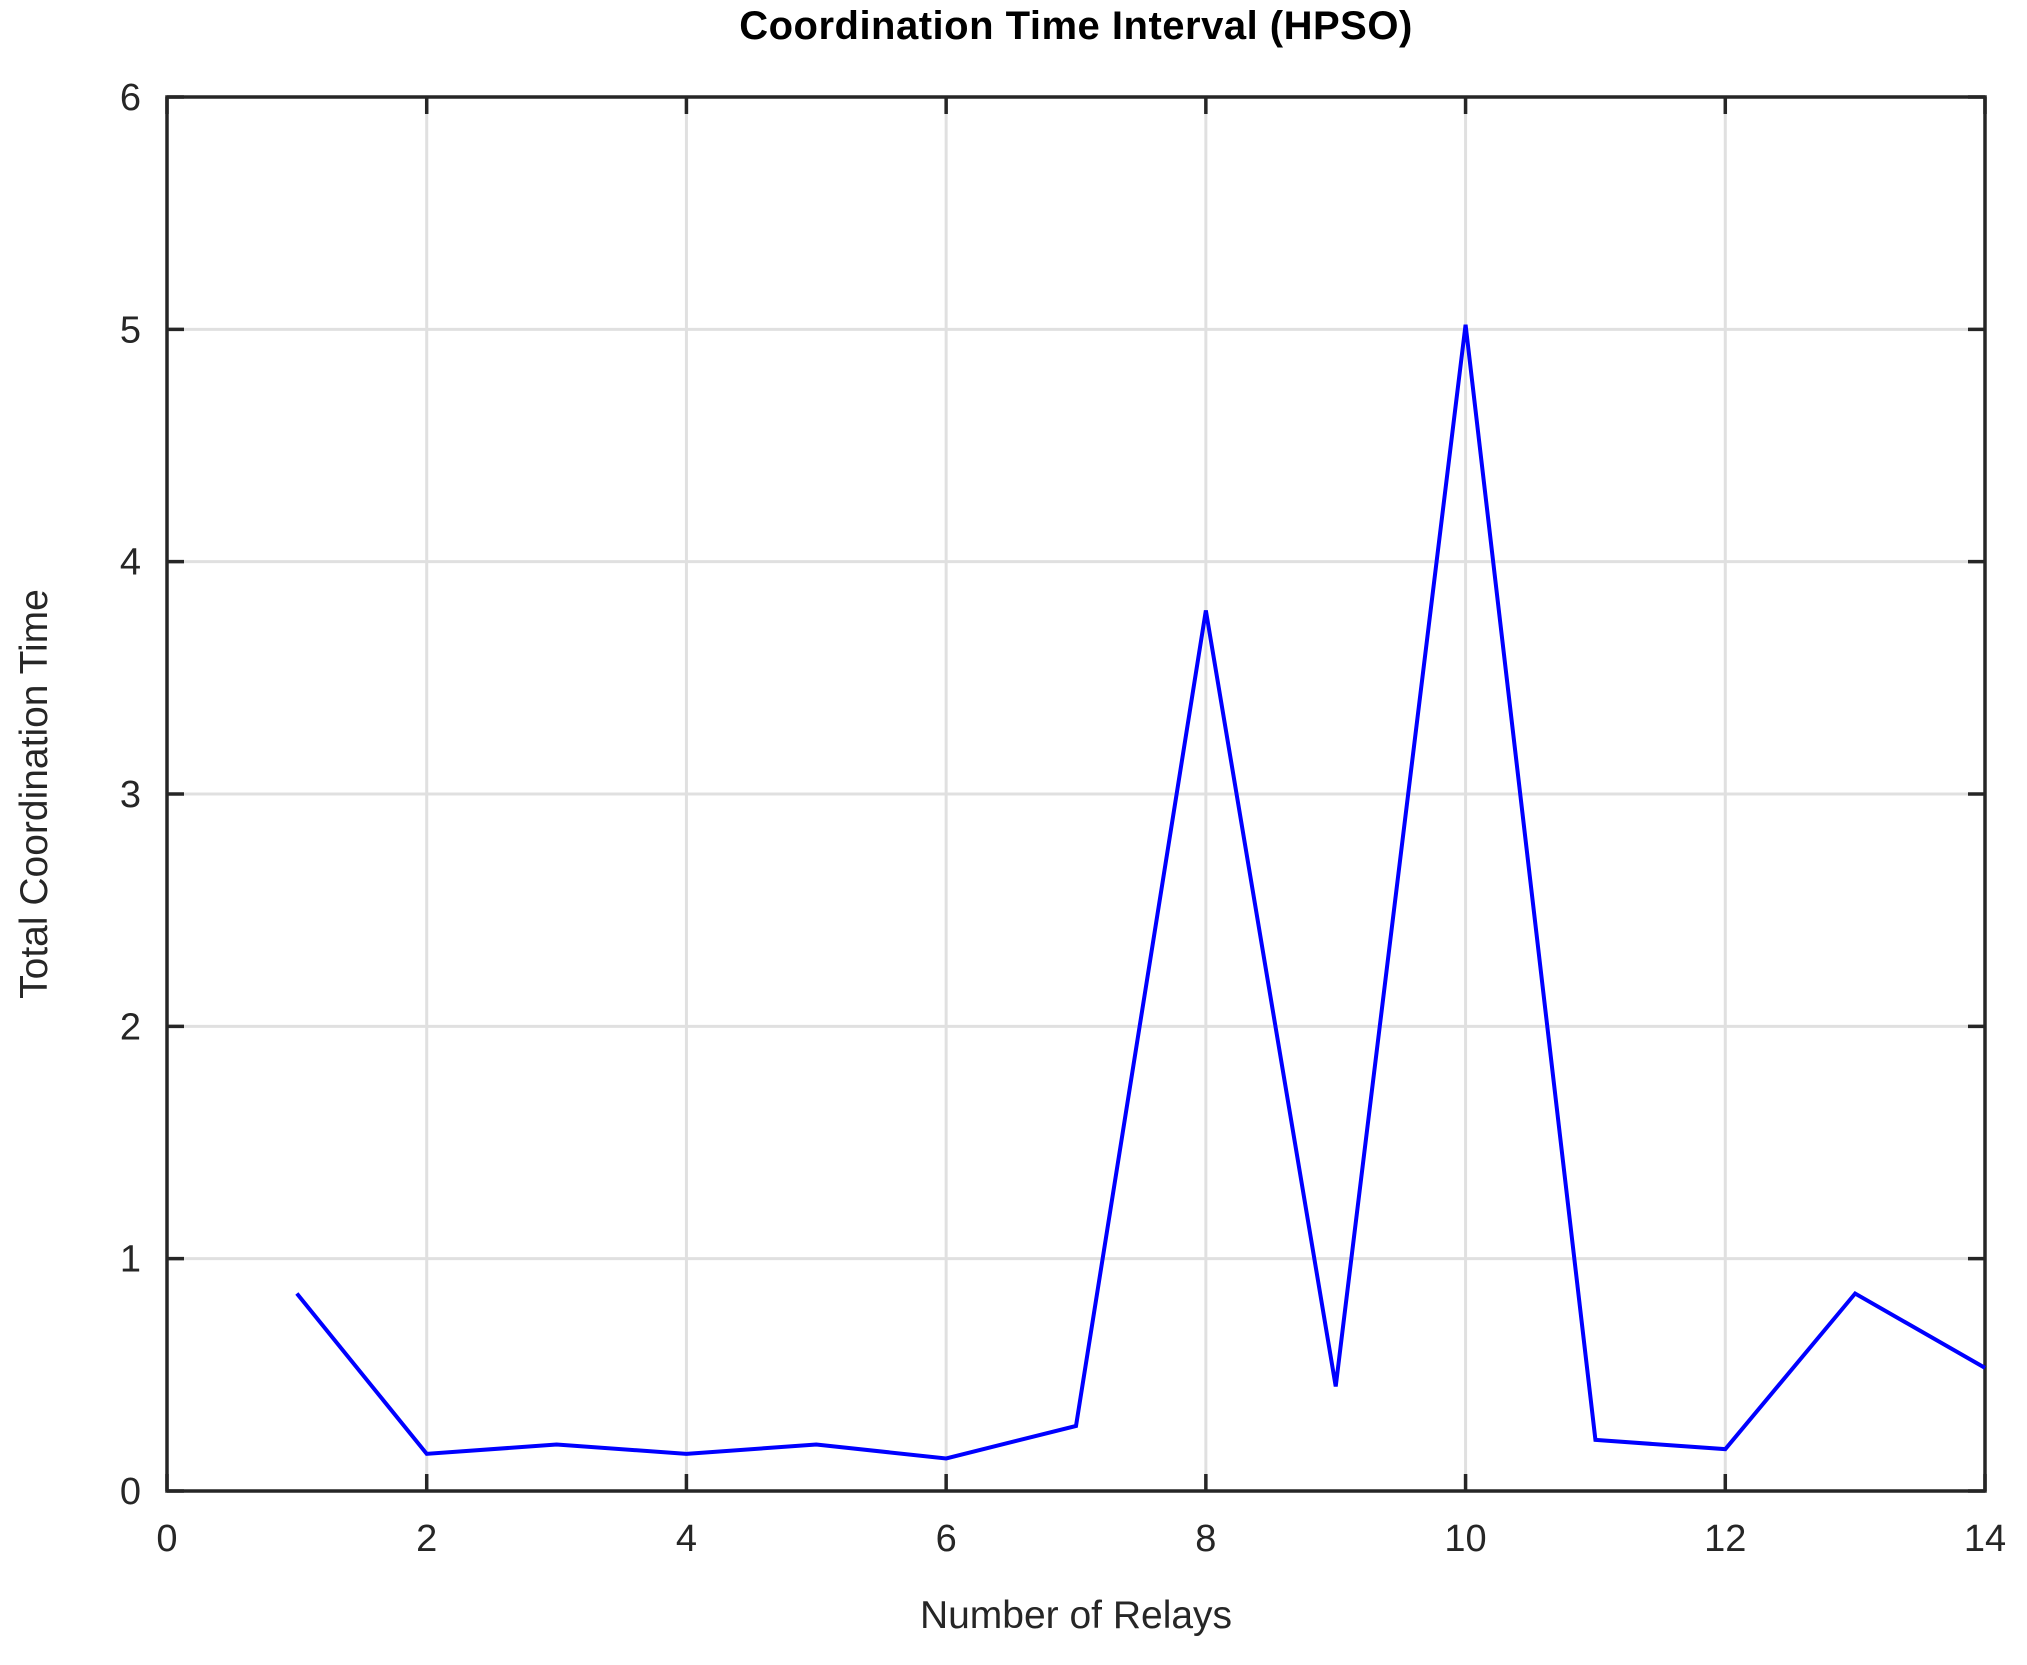  What do you see at coordinates (130, 1492) in the screenshot?
I see `y-tick-label: 0` at bounding box center [130, 1492].